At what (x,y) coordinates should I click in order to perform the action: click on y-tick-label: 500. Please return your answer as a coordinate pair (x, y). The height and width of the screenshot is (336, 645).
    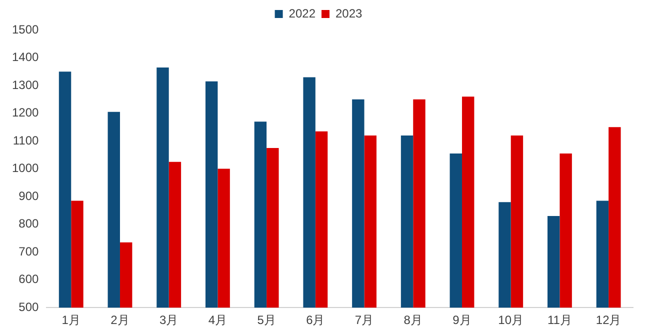
    Looking at the image, I should click on (29, 307).